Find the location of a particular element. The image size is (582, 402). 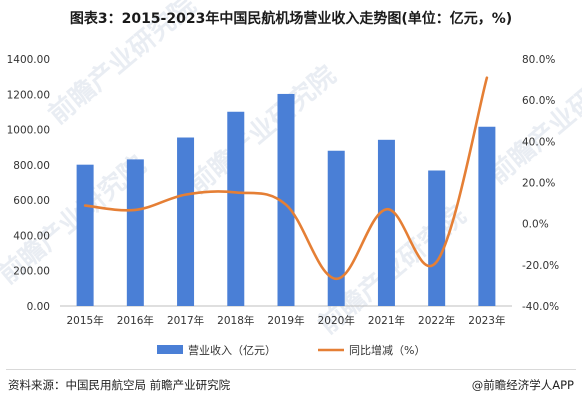

legend-label: 营业收入（亿元） is located at coordinates (232, 350).